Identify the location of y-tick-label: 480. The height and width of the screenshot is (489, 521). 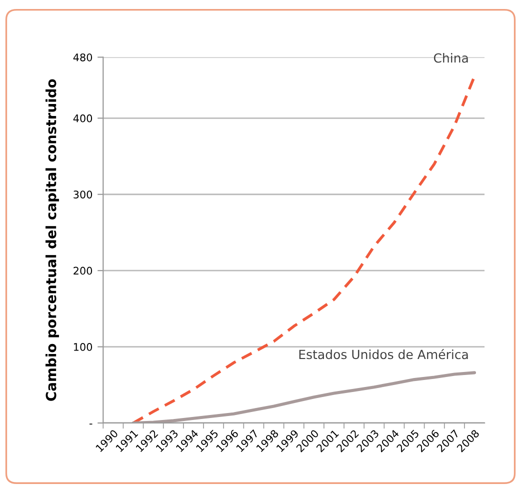
(82, 57).